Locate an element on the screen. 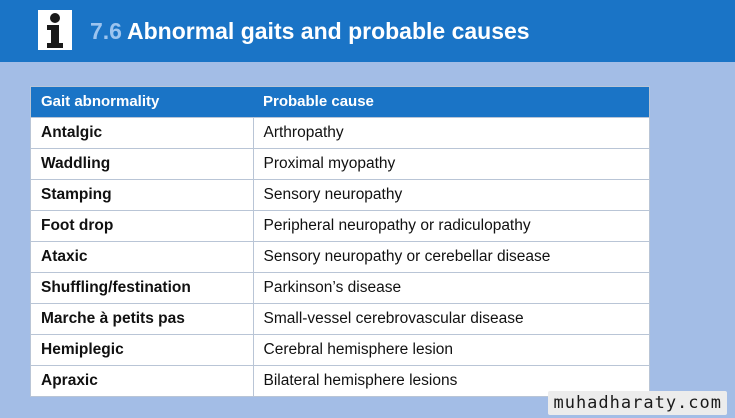 This screenshot has height=418, width=735. gait-cell: Foot drop is located at coordinates (142, 225).